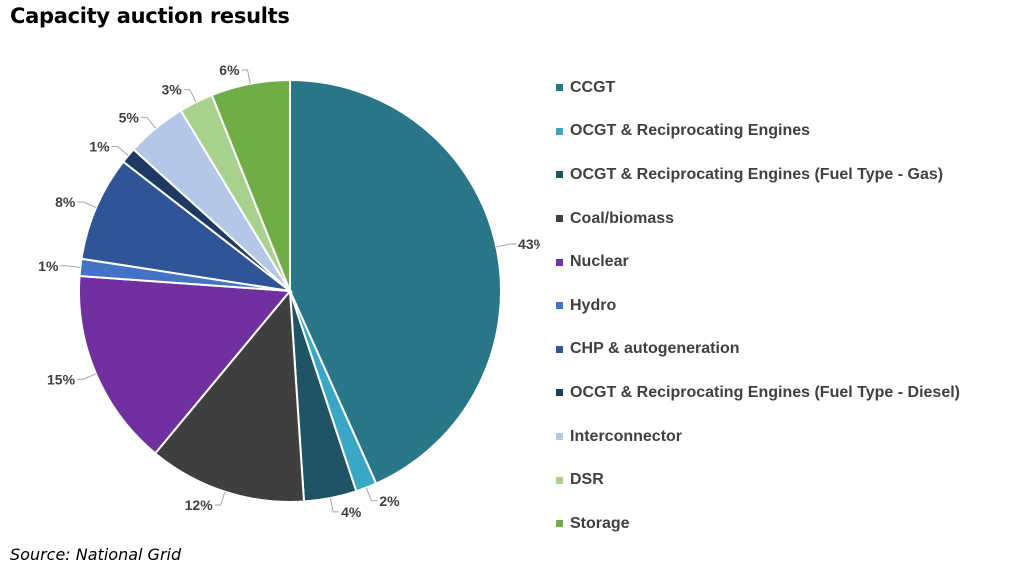 This screenshot has width=1024, height=580. Describe the element at coordinates (229, 70) in the screenshot. I see `data-label-10: 6%` at that location.